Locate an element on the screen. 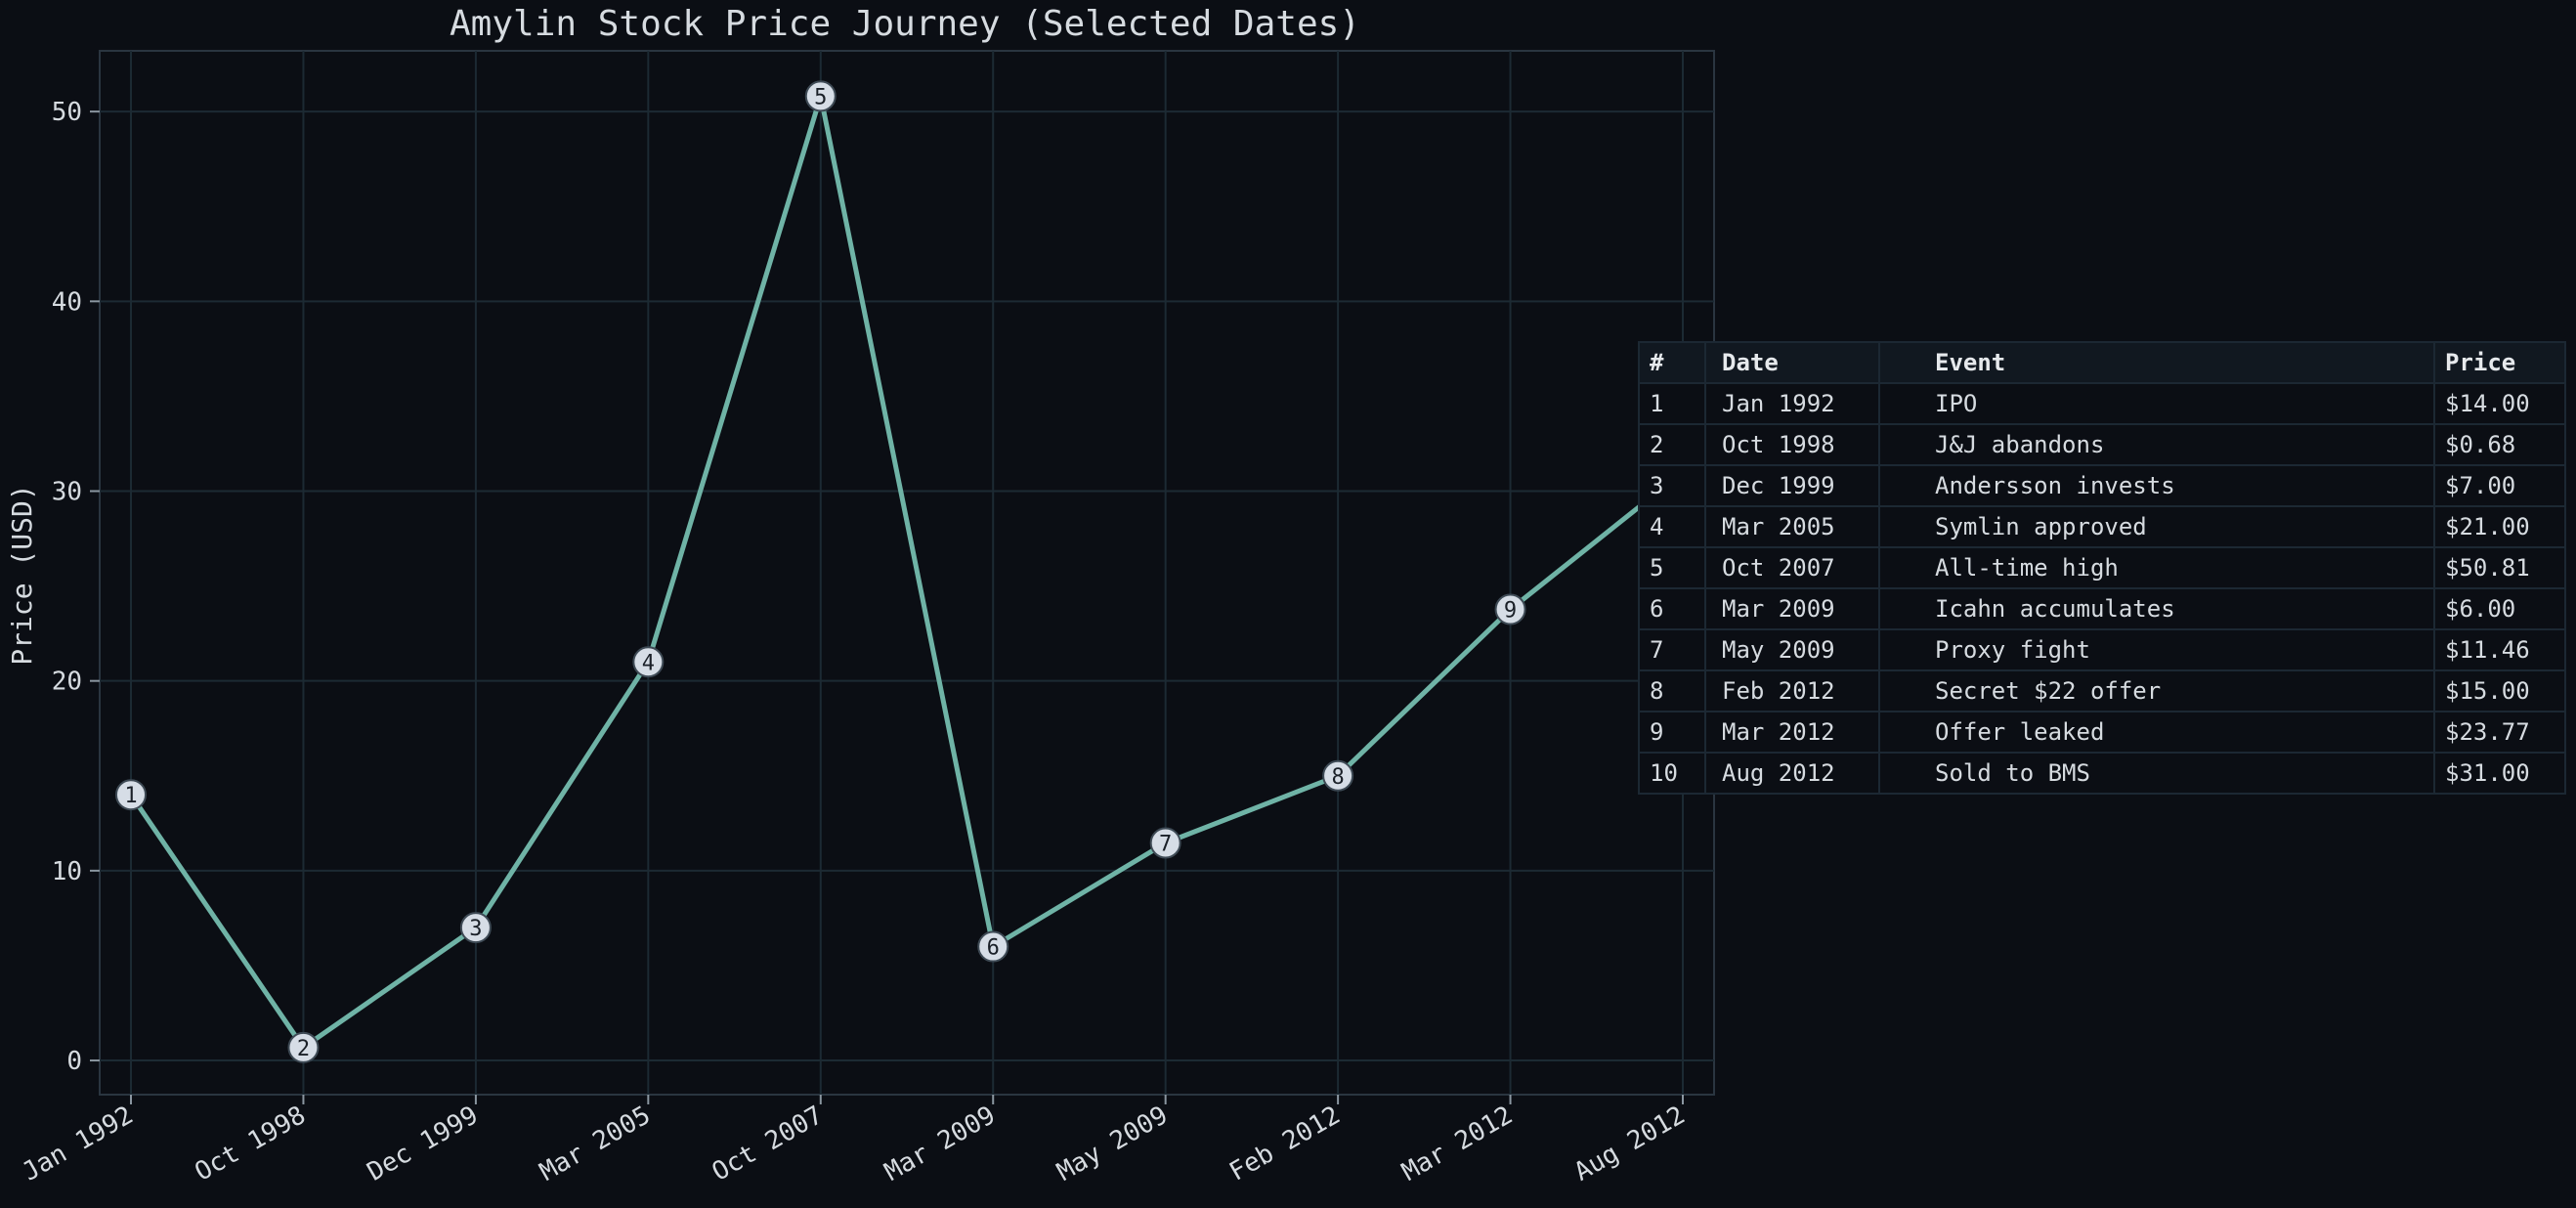 The height and width of the screenshot is (1208, 2576). table-cell-price: $6.00 is located at coordinates (2499, 609).